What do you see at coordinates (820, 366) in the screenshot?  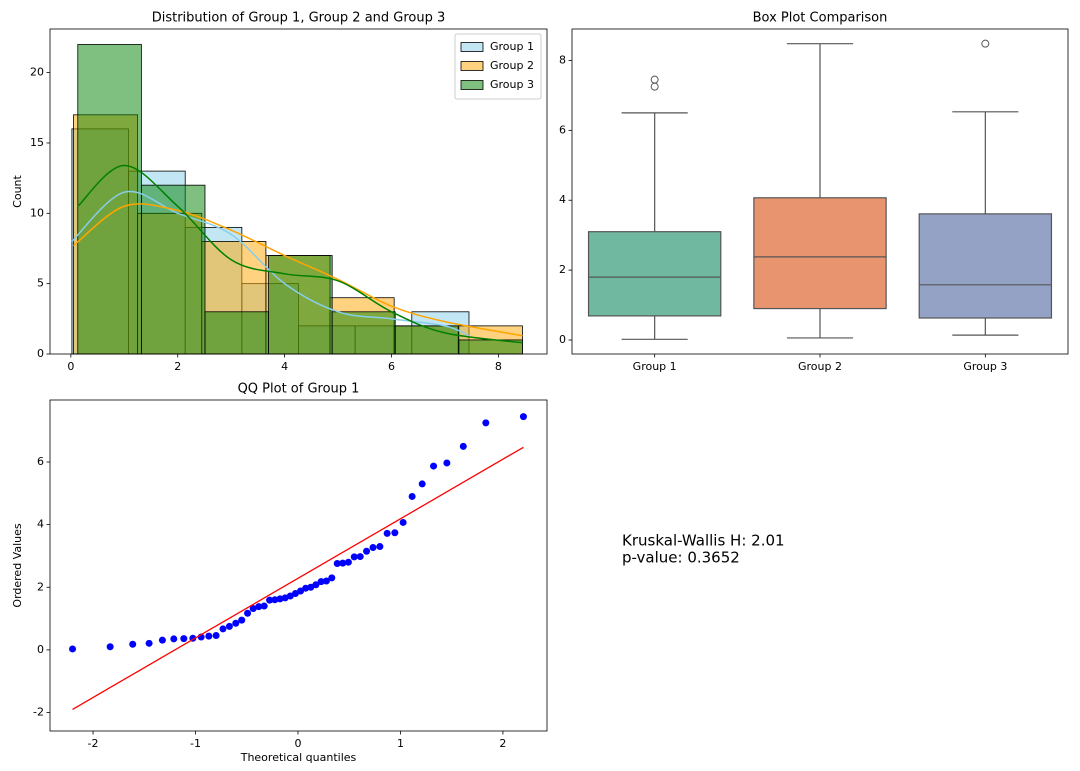 I see `x-tick-label: Group 2` at bounding box center [820, 366].